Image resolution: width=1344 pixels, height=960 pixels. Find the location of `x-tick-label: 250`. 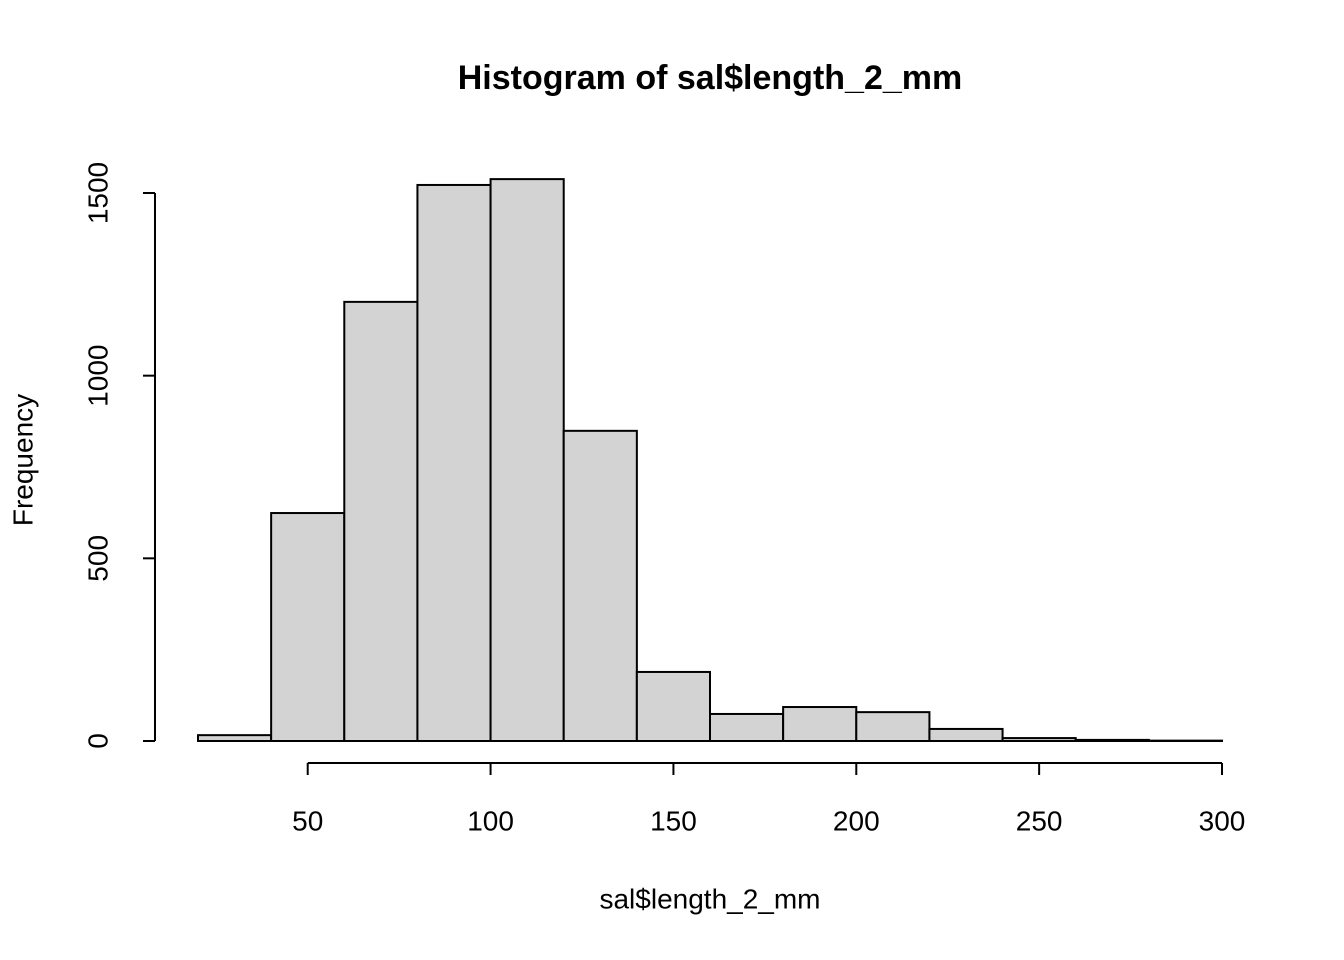

x-tick-label: 250 is located at coordinates (1039, 820).